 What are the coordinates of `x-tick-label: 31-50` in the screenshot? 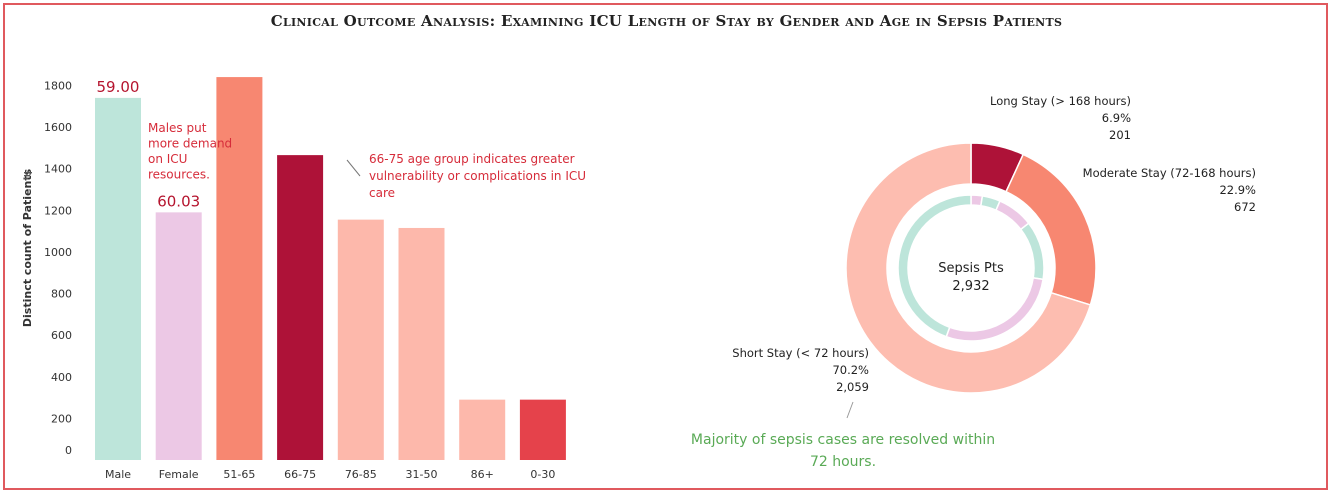 It's located at (422, 474).